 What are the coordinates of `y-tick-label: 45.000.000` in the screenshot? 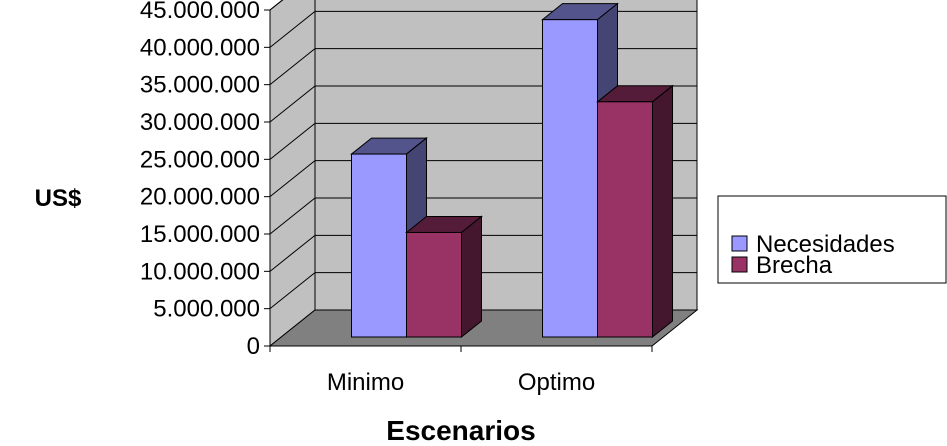 It's located at (200, 12).